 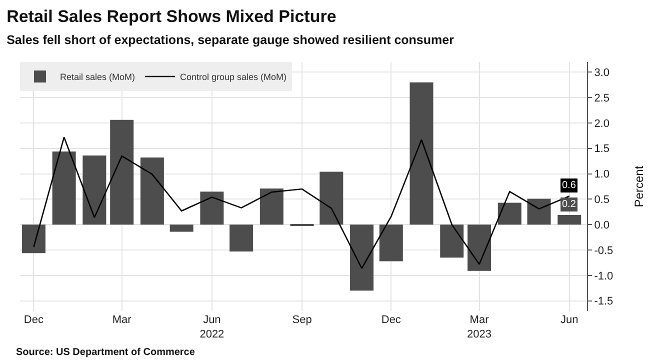 What do you see at coordinates (171, 16) in the screenshot?
I see `chart-title: Retail Sales Report Shows Mixed Picture` at bounding box center [171, 16].